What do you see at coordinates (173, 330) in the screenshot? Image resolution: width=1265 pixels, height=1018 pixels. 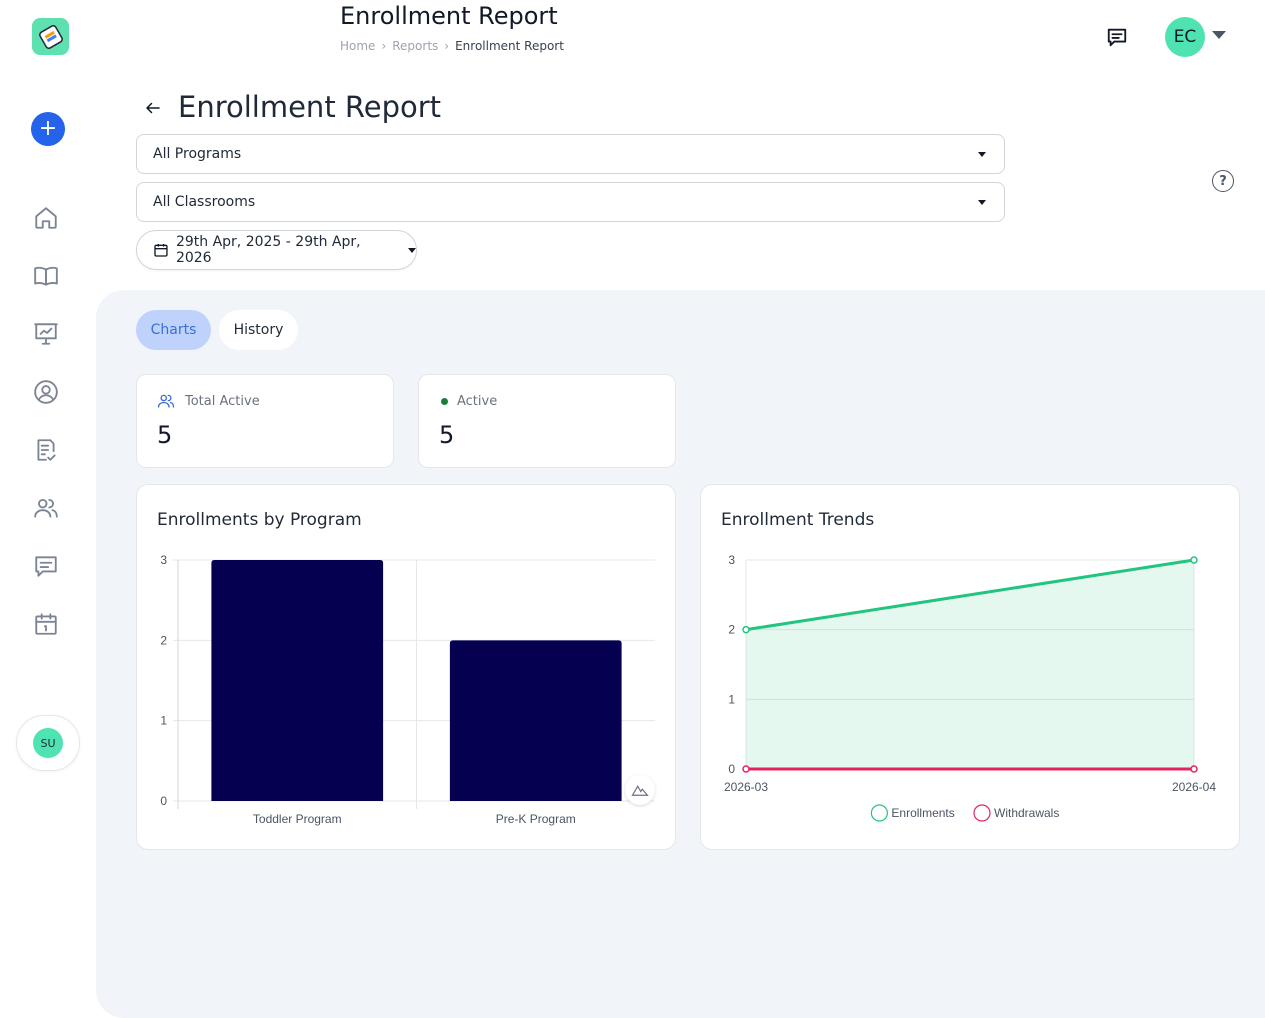 I see `tab-charts: Charts` at bounding box center [173, 330].